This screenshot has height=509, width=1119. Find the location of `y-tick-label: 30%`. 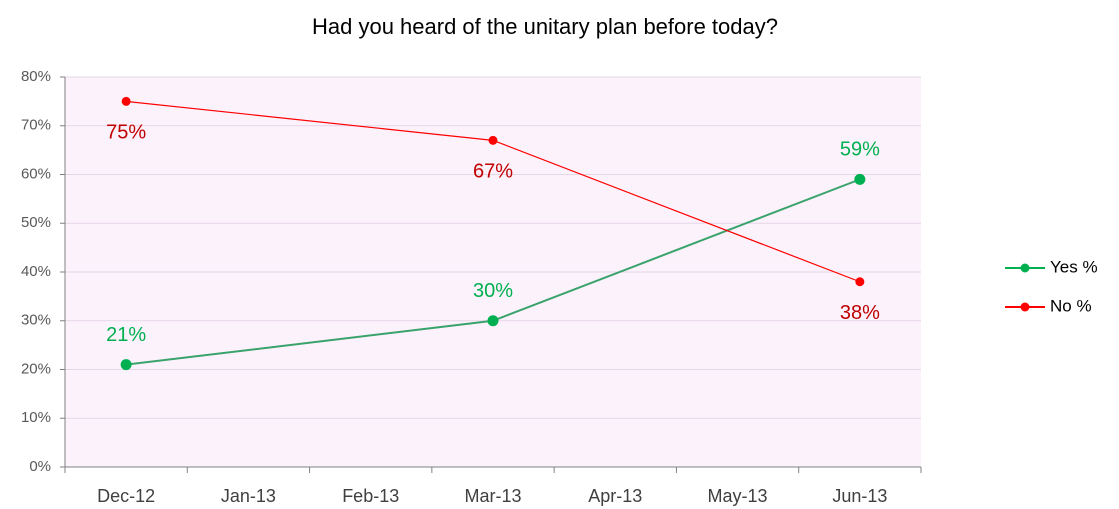

y-tick-label: 30% is located at coordinates (36, 320).